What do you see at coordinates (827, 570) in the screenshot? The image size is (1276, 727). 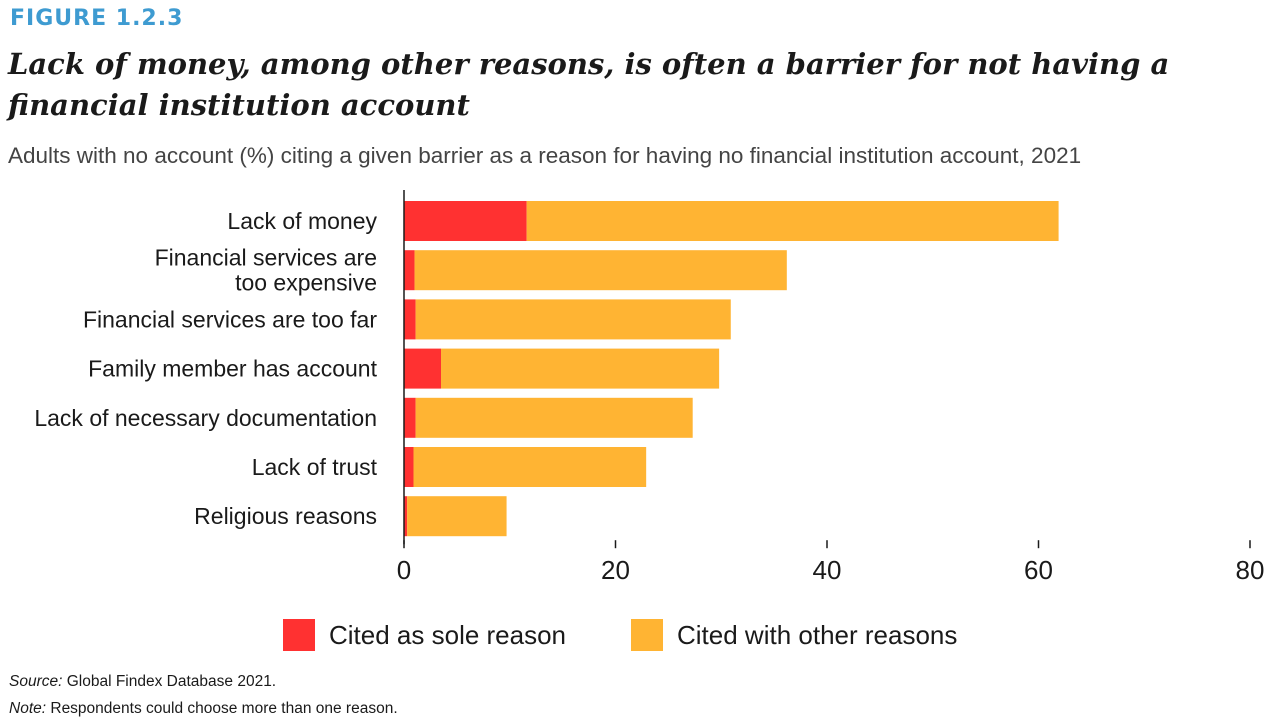 I see `x-tick-label-2: 40` at bounding box center [827, 570].